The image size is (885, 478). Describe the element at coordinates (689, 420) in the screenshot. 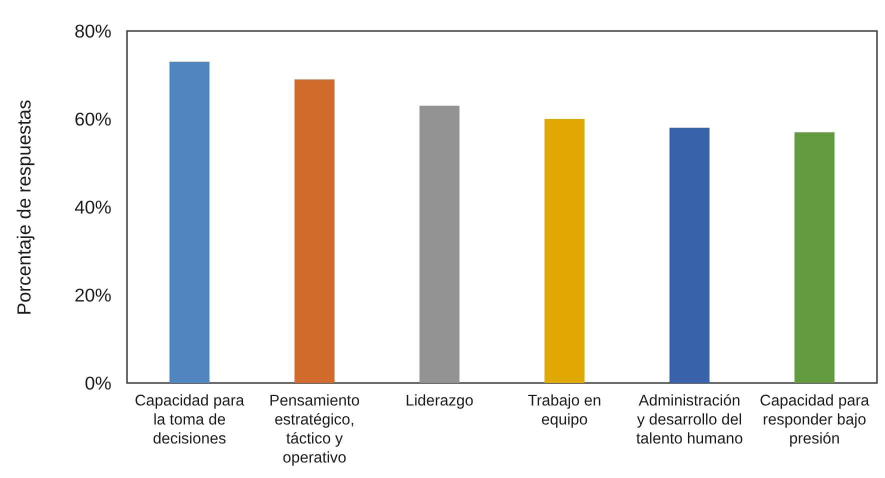

I see `x-tick-label: Administración y desarrollo del talento humano` at that location.